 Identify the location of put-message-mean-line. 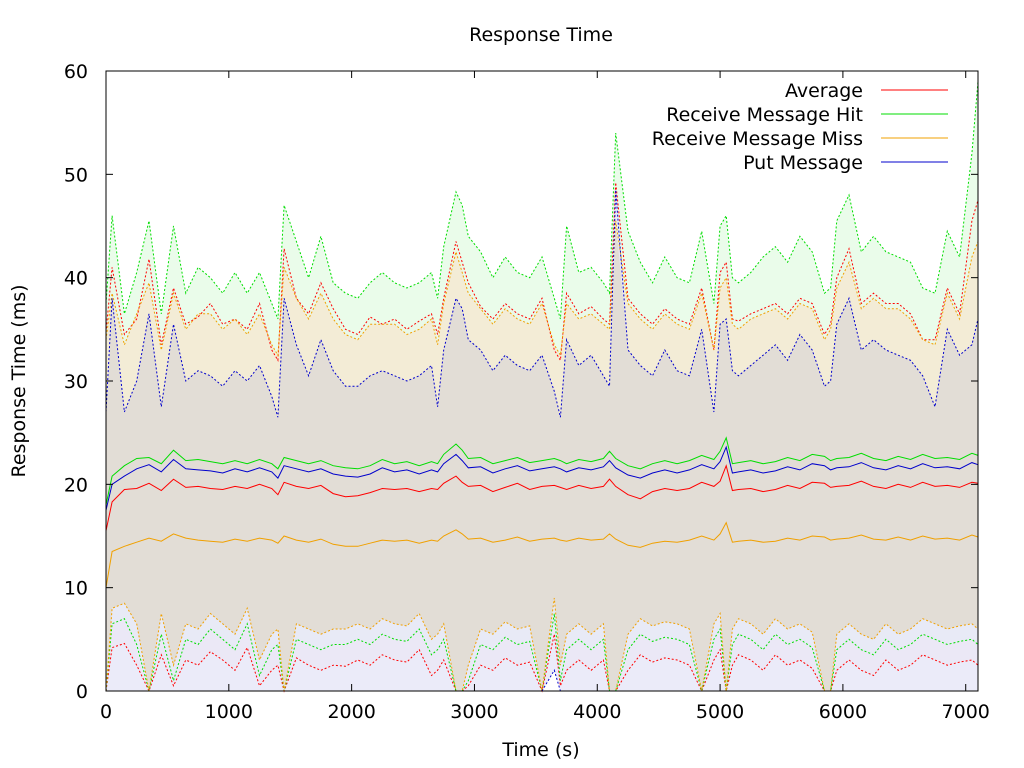
(542, 478).